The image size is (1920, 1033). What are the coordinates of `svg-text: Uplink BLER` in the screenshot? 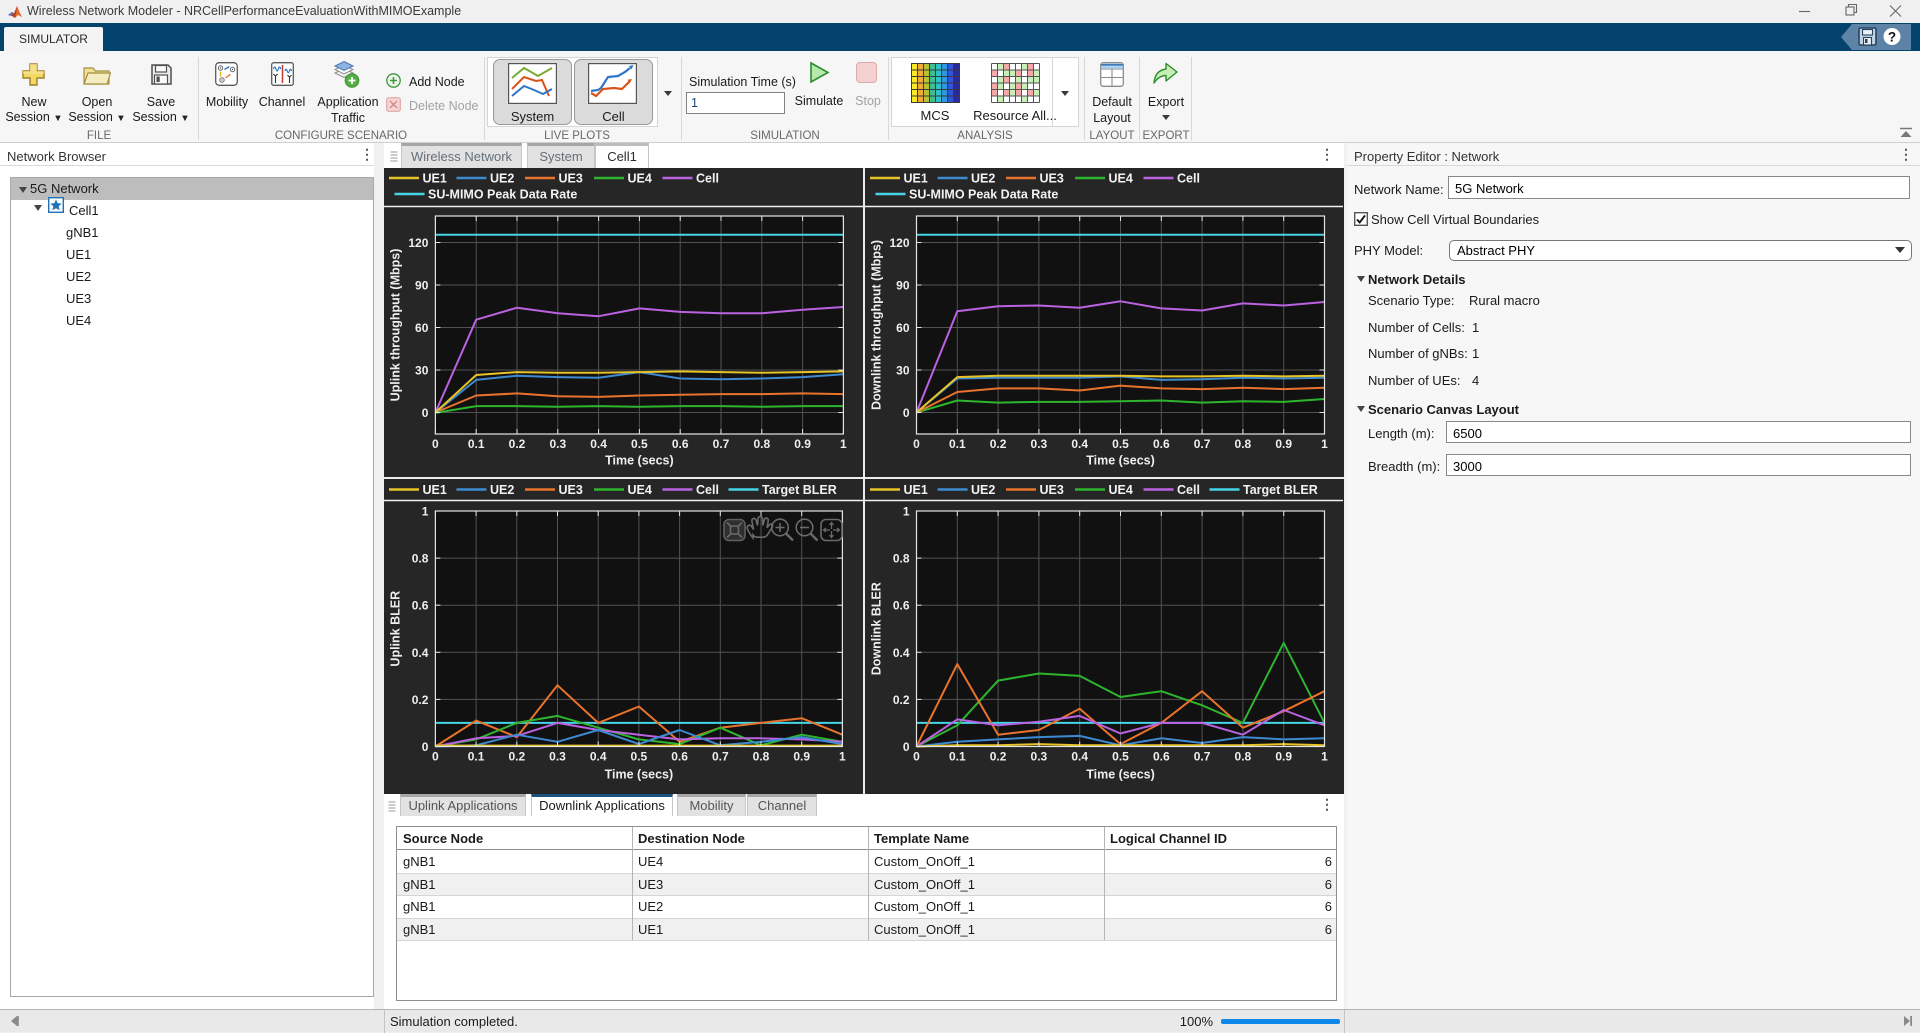 It's located at (395, 629).